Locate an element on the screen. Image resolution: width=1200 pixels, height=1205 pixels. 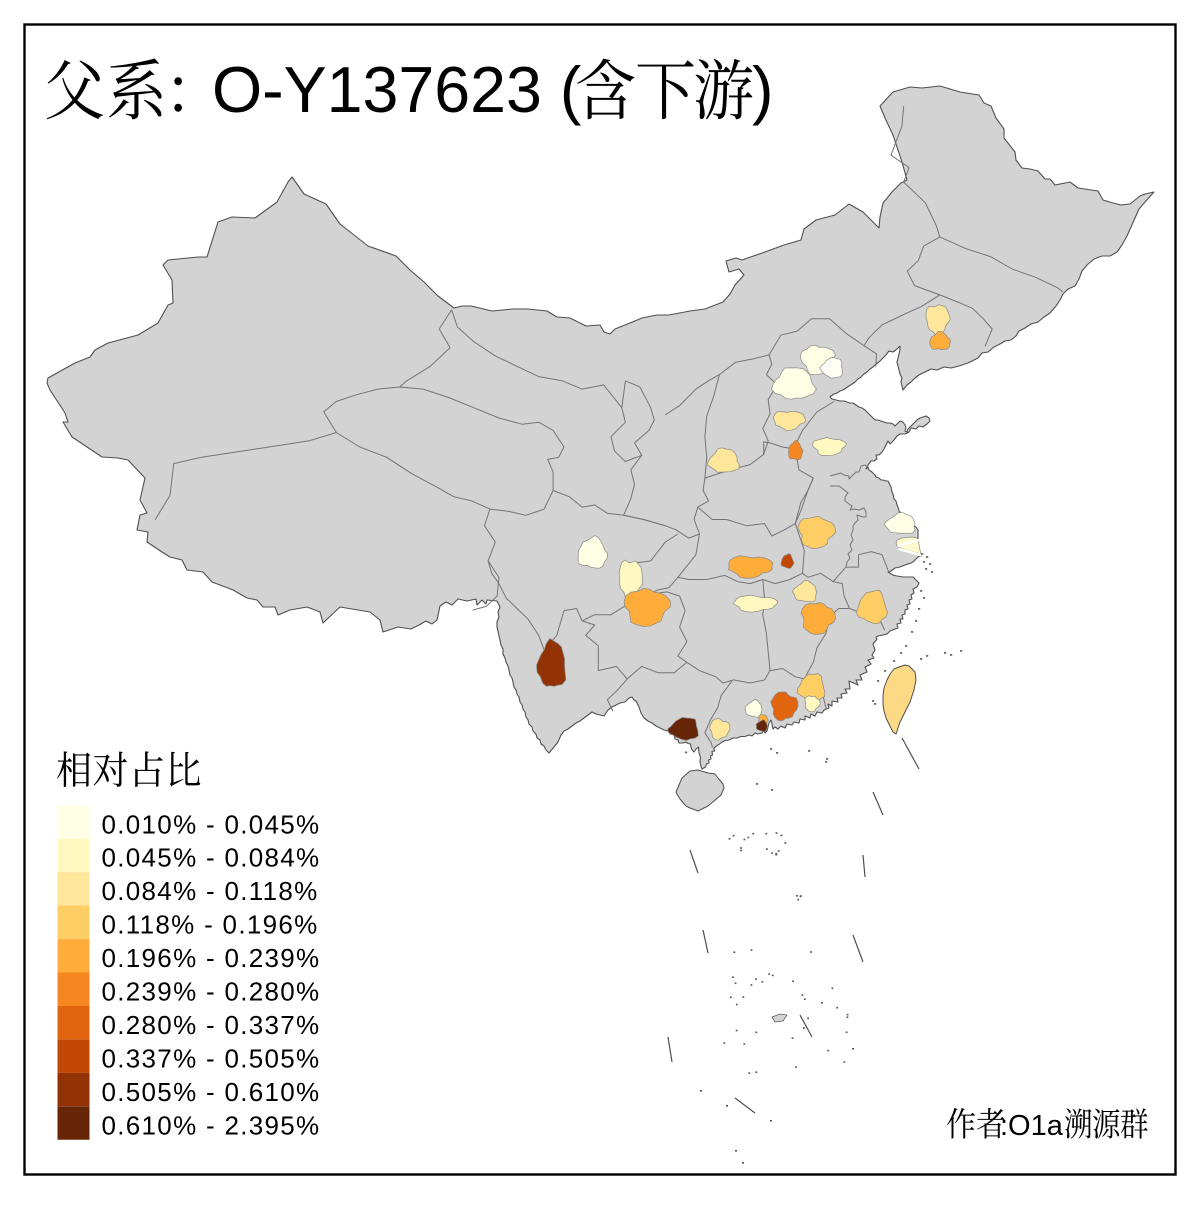
svg-text: 0.239% - 0.280% is located at coordinates (211, 992).